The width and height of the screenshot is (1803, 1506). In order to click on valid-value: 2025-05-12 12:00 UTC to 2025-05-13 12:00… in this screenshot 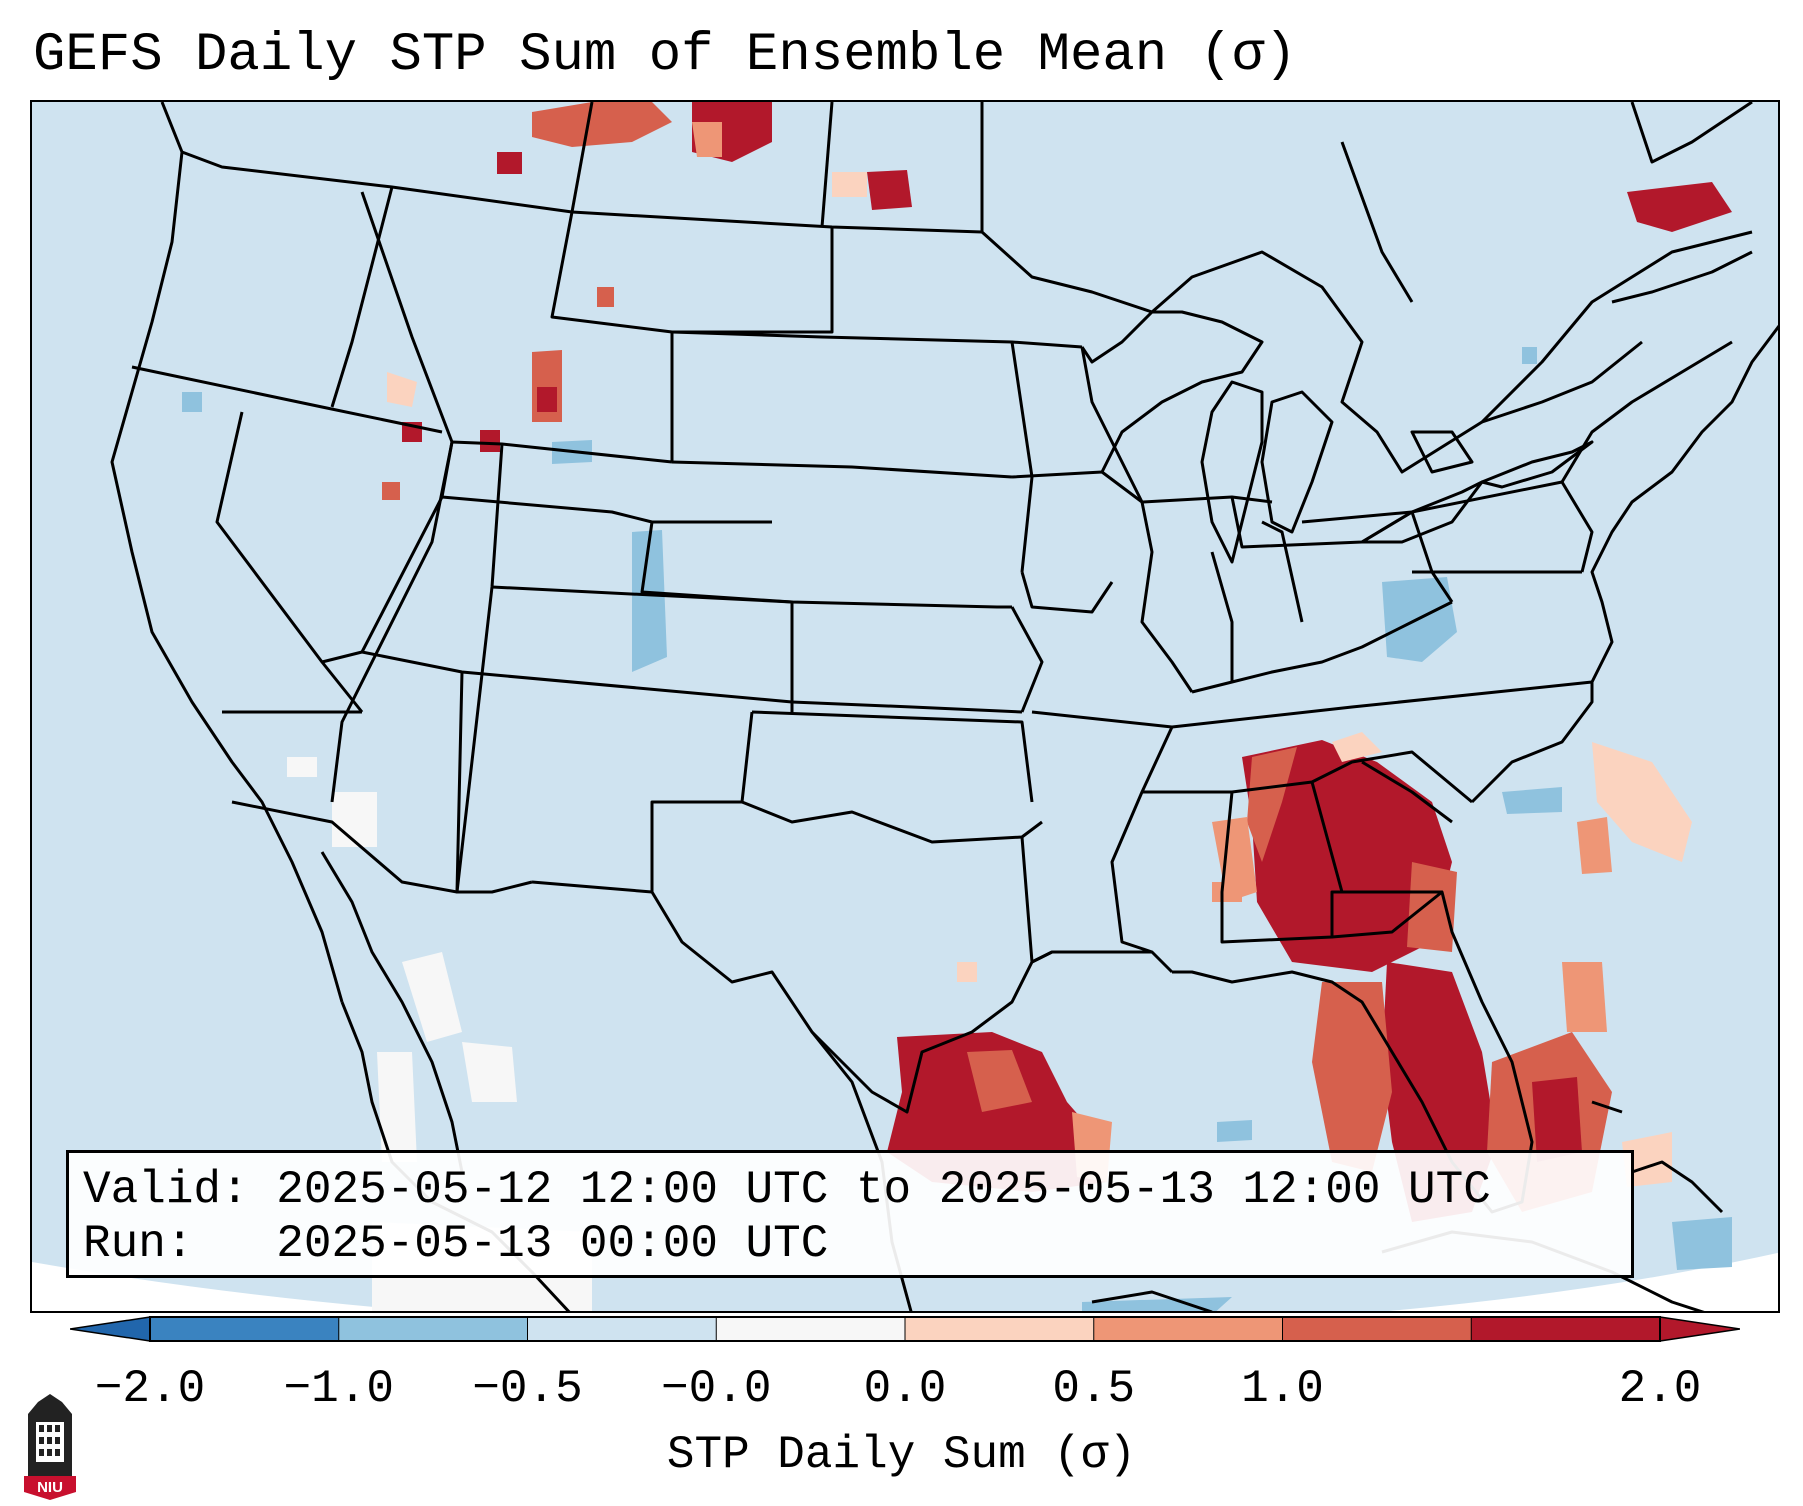, I will do `click(883, 1190)`.